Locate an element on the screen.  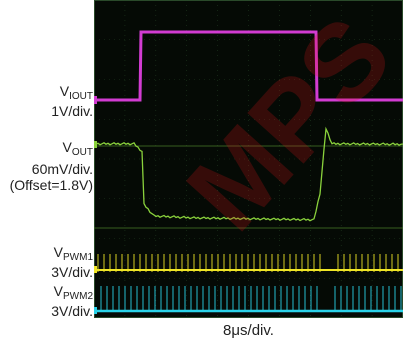
label-vpwm2: VPWM2 3V/div. is located at coordinates (72, 301).